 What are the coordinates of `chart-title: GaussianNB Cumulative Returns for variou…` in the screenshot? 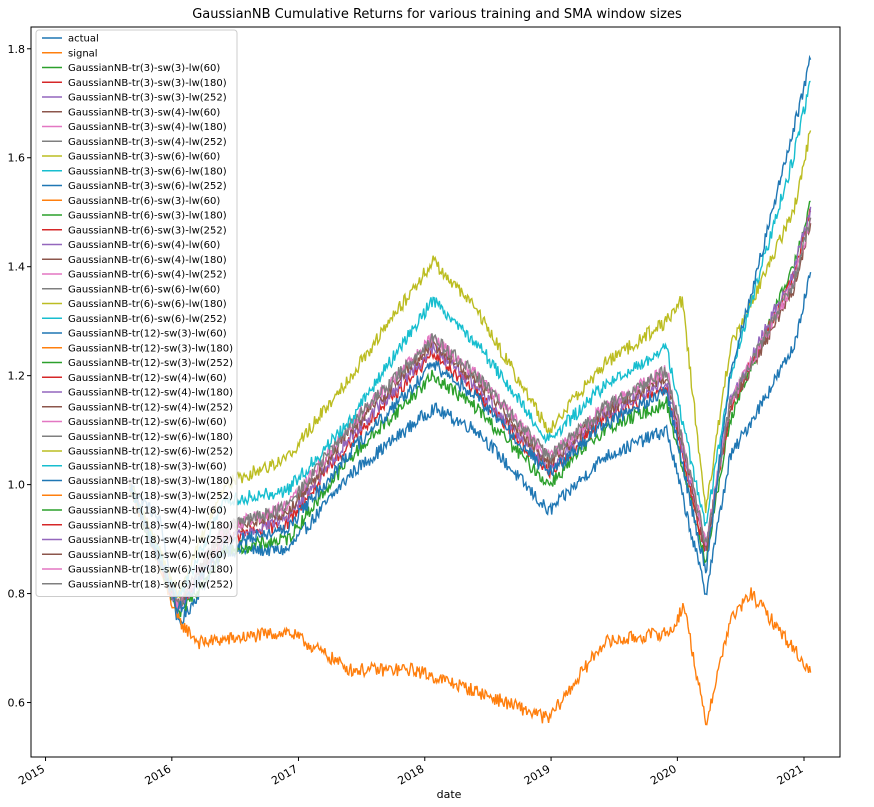 It's located at (437, 14).